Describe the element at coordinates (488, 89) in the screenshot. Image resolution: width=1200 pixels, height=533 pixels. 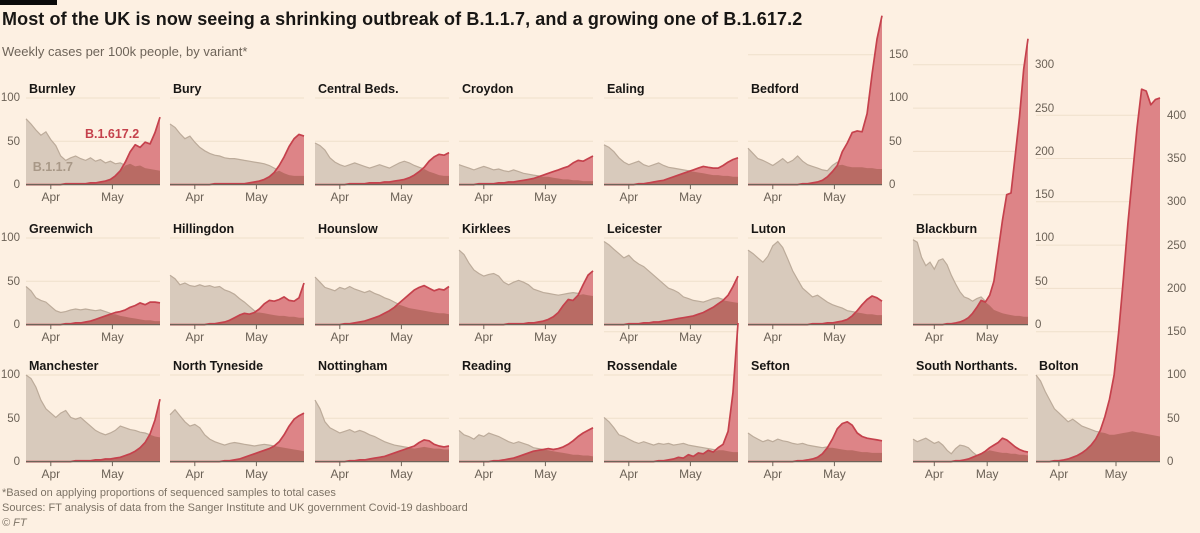
I see `panel-title-croydon: Croydon` at that location.